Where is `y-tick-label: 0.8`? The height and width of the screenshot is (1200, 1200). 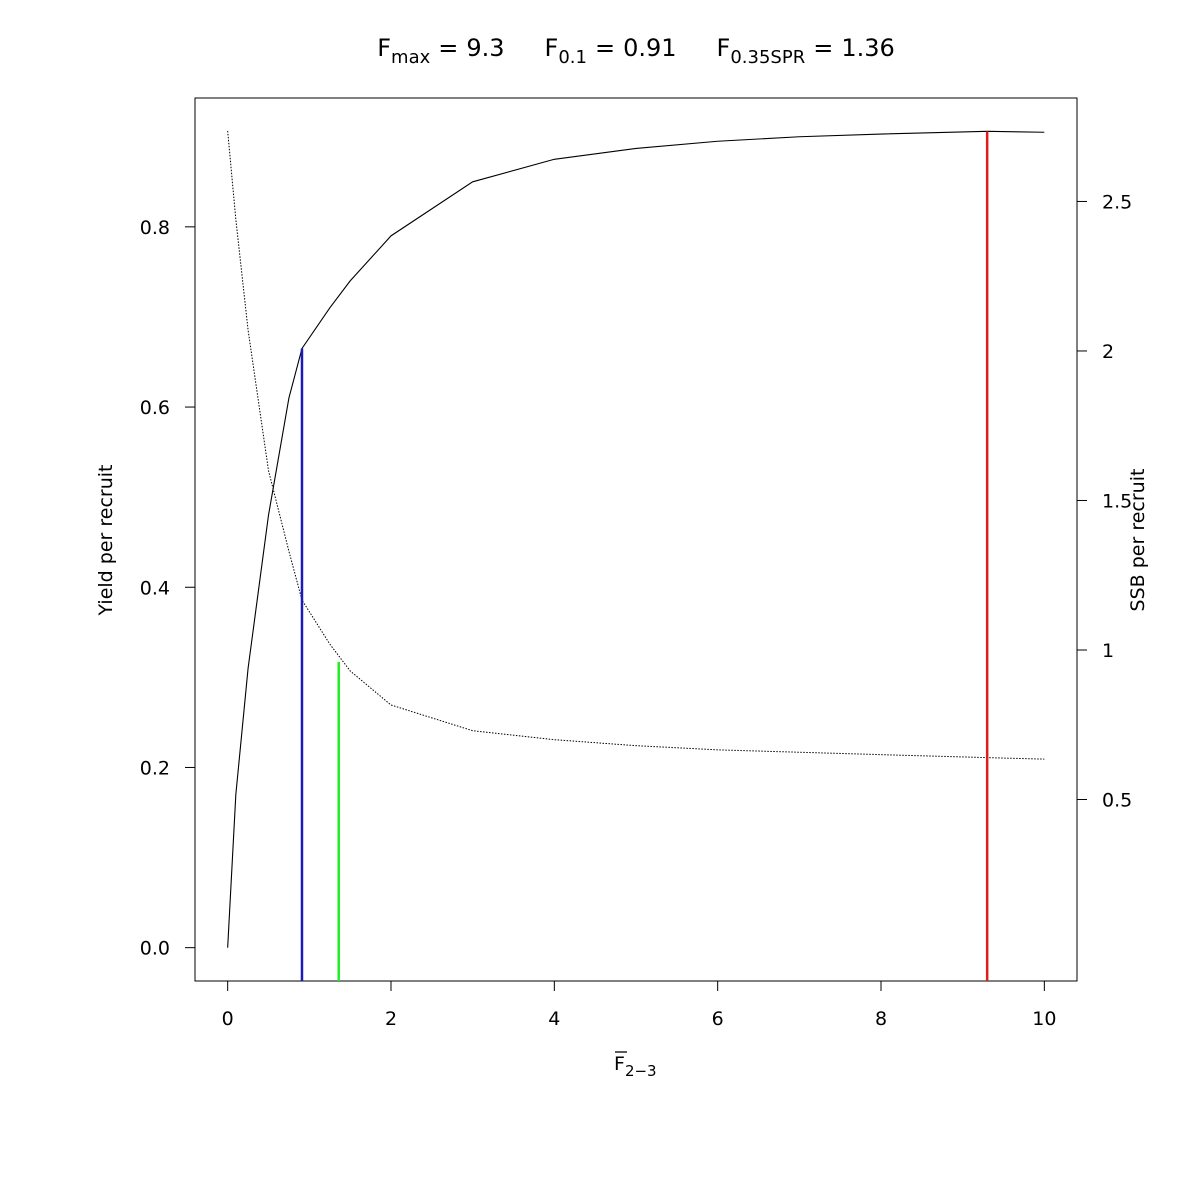 y-tick-label: 0.8 is located at coordinates (155, 228).